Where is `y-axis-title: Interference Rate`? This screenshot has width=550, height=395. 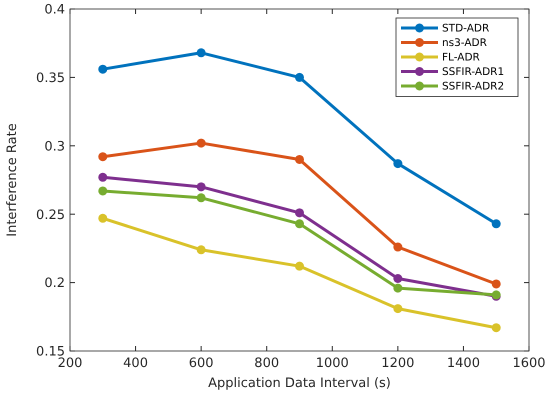 y-axis-title: Interference Rate is located at coordinates (12, 180).